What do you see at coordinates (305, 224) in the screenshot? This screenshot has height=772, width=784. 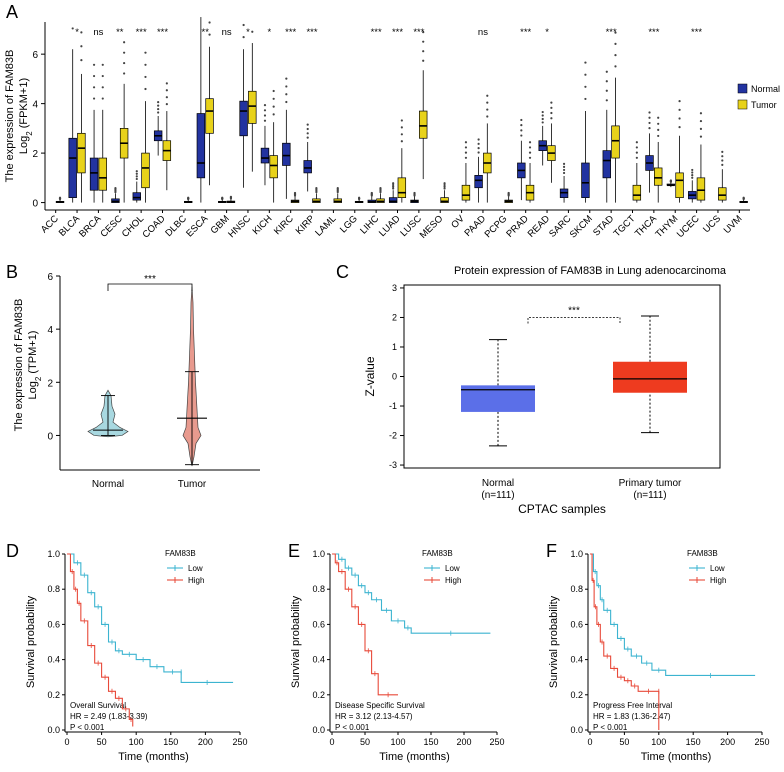 I see `panel-a-xtick-kirp: KIRP` at bounding box center [305, 224].